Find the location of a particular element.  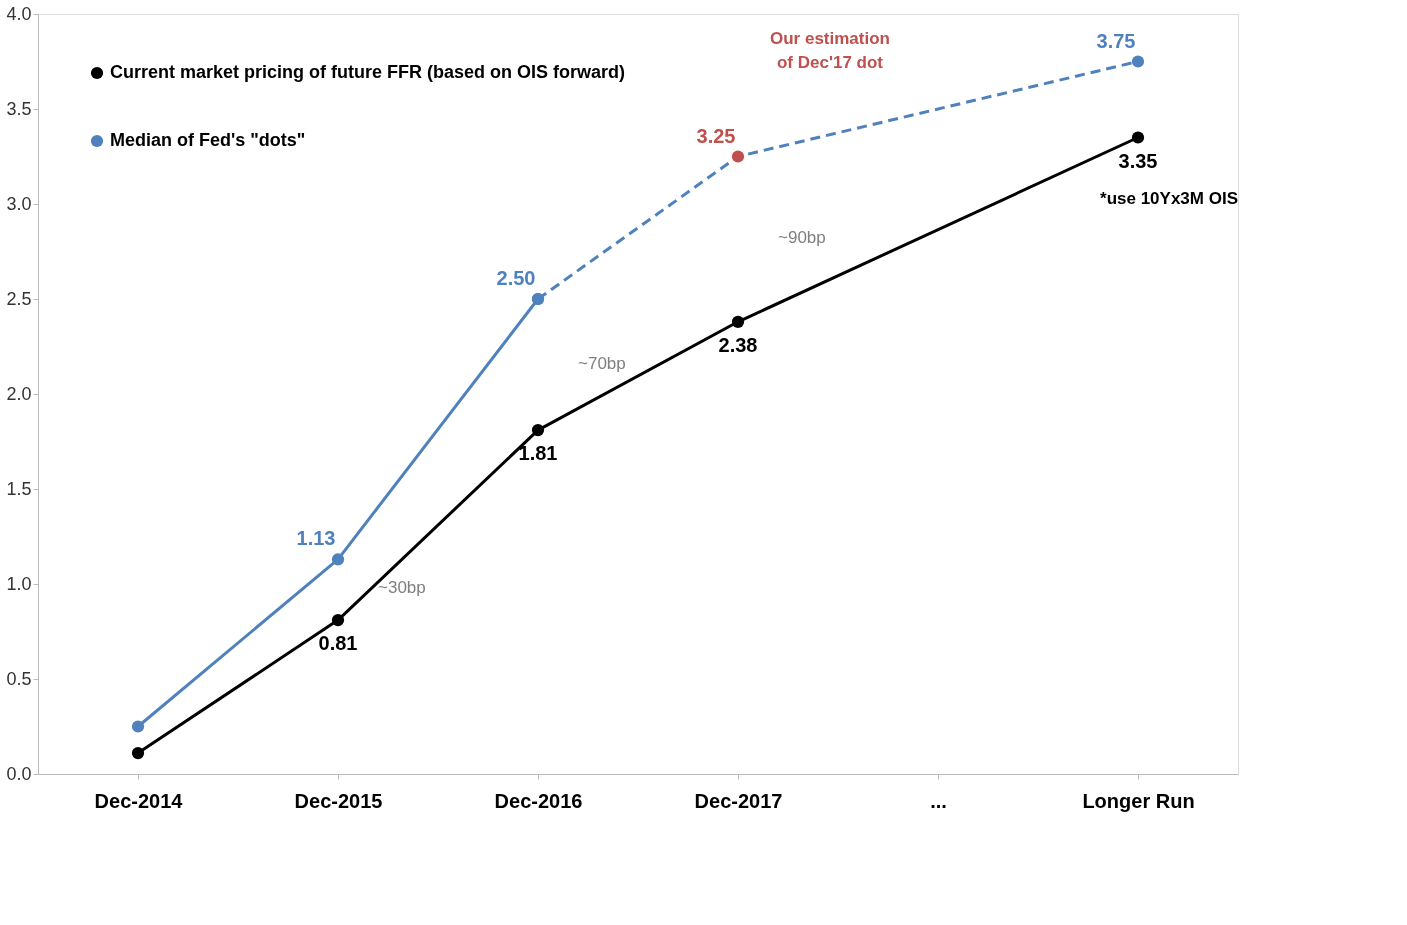

y-tick-label: 3.0 is located at coordinates (19, 203).